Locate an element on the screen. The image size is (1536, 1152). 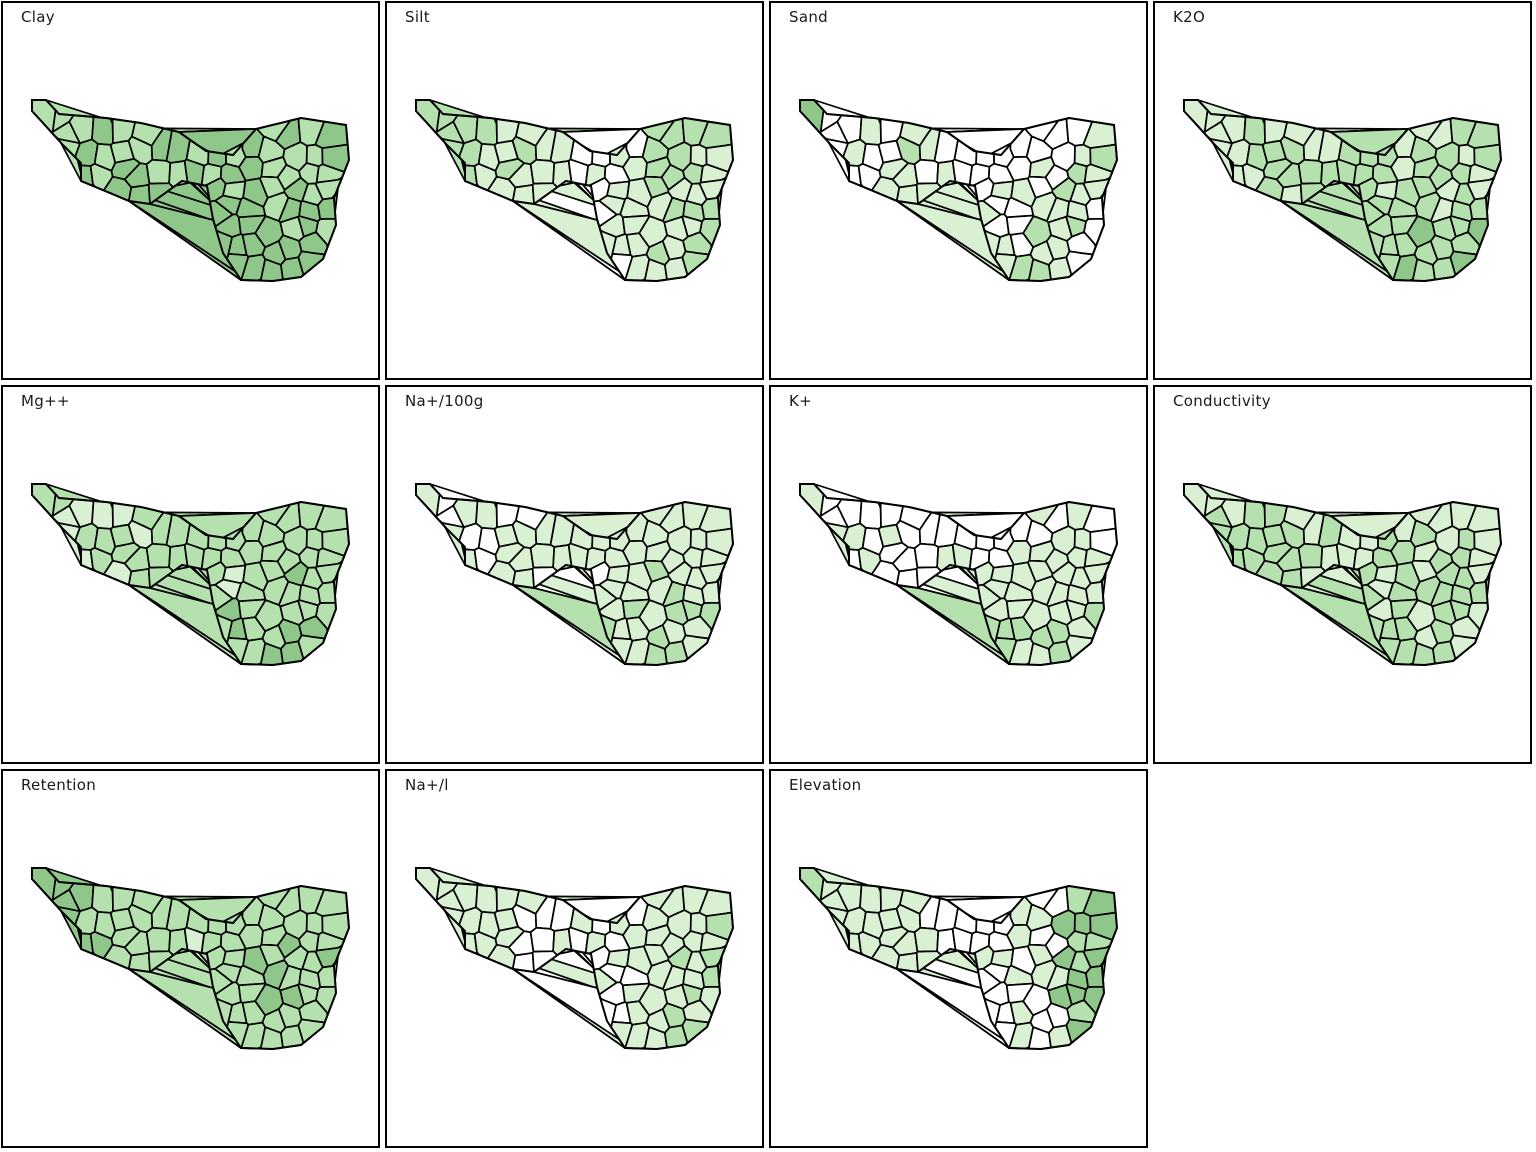
map-panel: Na+/l is located at coordinates (574, 958).